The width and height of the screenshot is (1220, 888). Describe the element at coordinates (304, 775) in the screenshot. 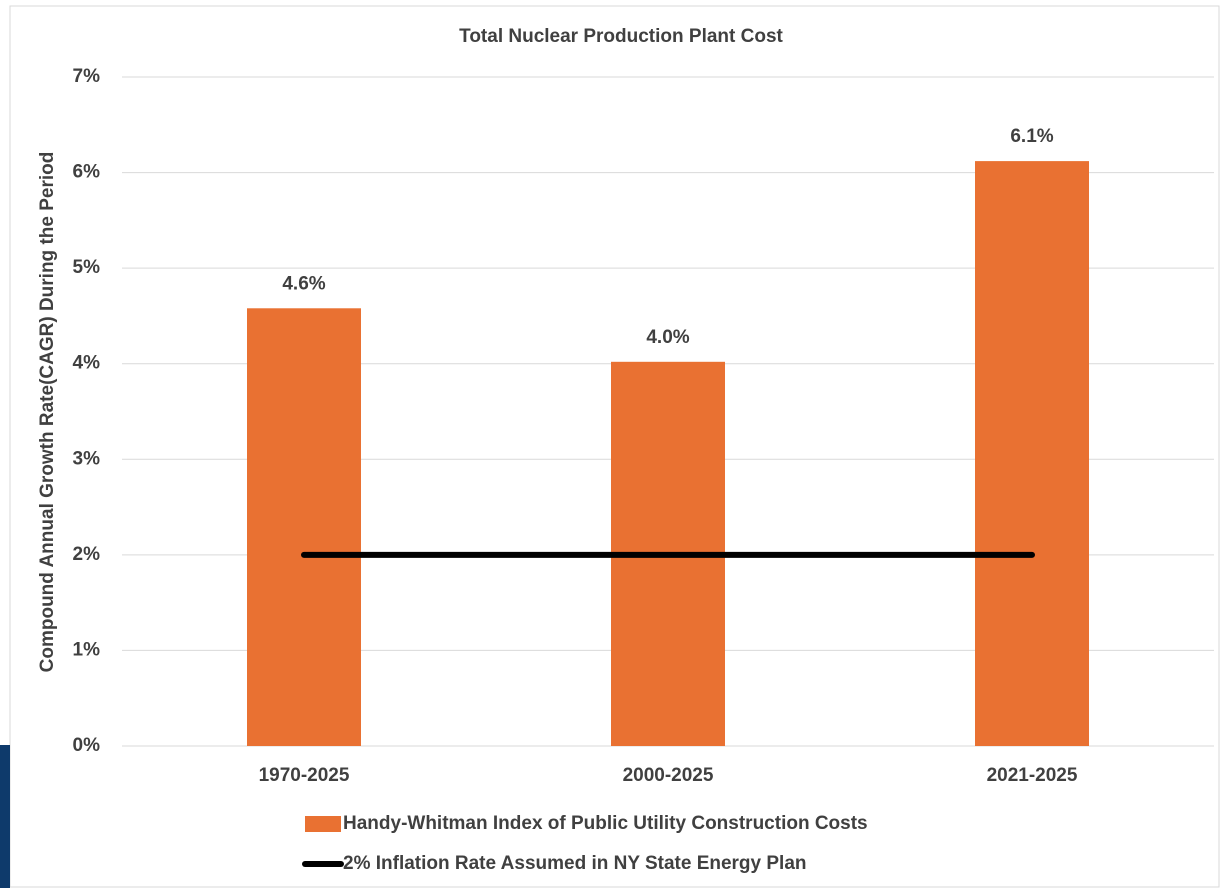

I see `x-tick-label: 1970-2025` at that location.